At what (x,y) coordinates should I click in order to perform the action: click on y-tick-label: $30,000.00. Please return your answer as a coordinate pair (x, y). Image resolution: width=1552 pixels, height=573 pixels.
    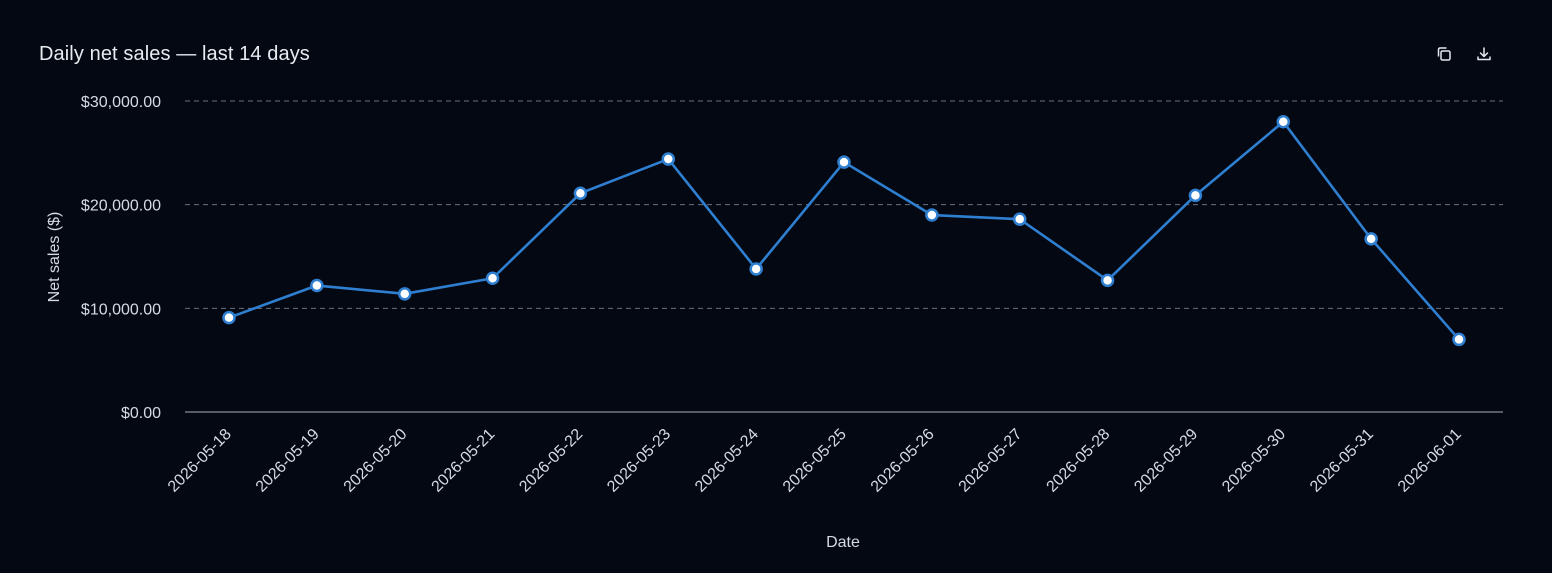
    Looking at the image, I should click on (121, 102).